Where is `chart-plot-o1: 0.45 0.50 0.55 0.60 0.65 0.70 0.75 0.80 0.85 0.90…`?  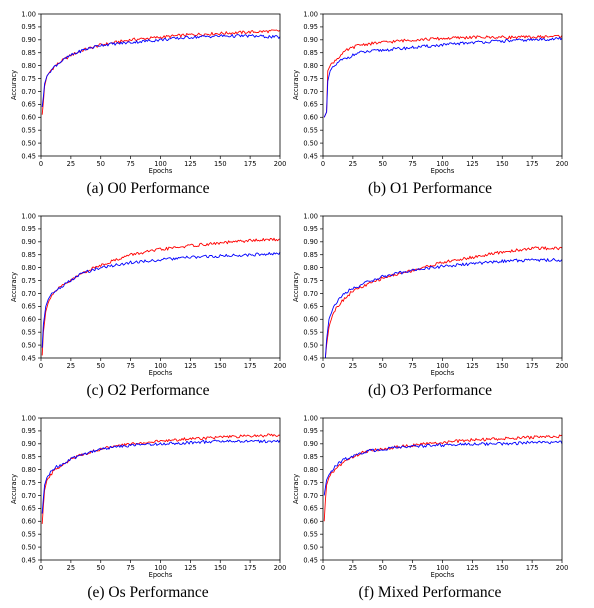 chart-plot-o1: 0.45 0.50 0.55 0.60 0.65 0.70 0.75 0.80 0.85 0.90… is located at coordinates (430, 92).